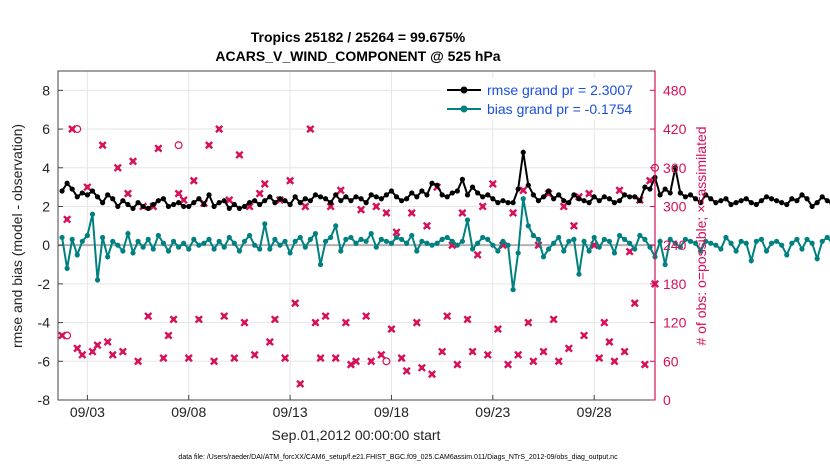 This screenshot has width=830, height=470. I want to click on legend-rmse-marker, so click(464, 90).